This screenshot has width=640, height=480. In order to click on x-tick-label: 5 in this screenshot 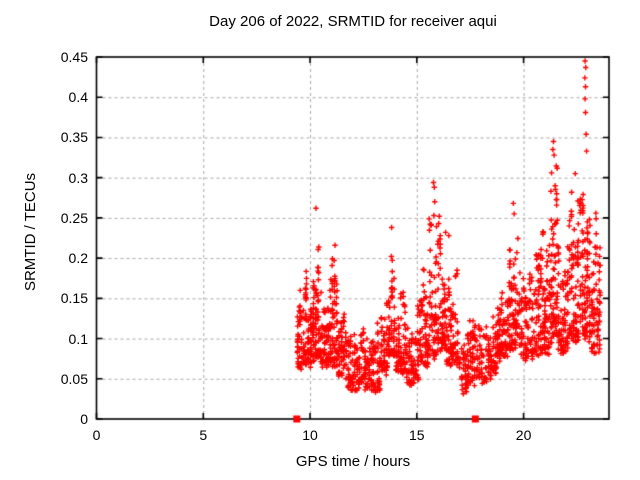, I will do `click(203, 435)`.